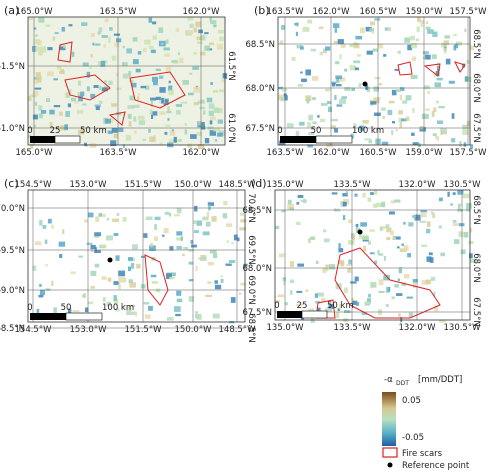  Describe the element at coordinates (425, 153) in the screenshot. I see `lon-tick-label-bottom: 159.0°W` at that location.